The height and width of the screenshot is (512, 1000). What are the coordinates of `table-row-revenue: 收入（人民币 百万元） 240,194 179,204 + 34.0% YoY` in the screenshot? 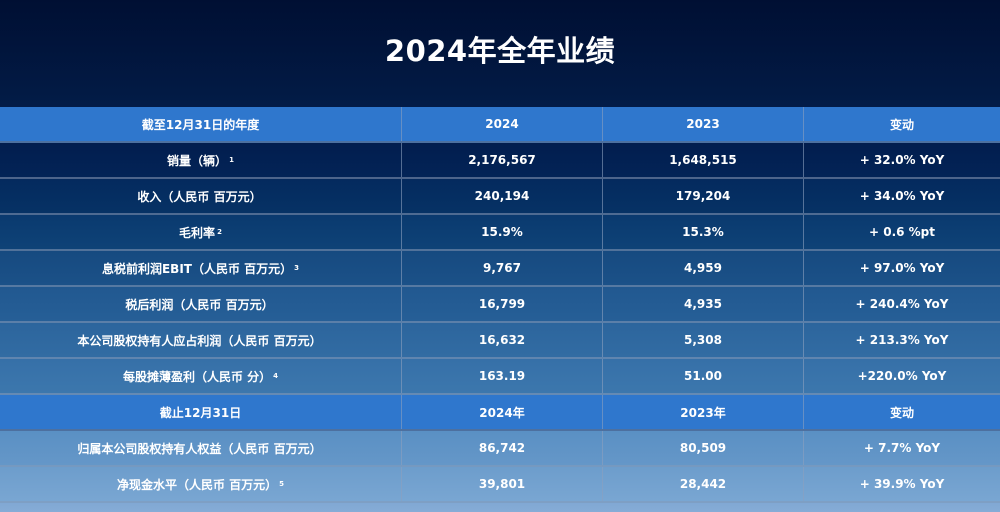 It's located at (500, 197).